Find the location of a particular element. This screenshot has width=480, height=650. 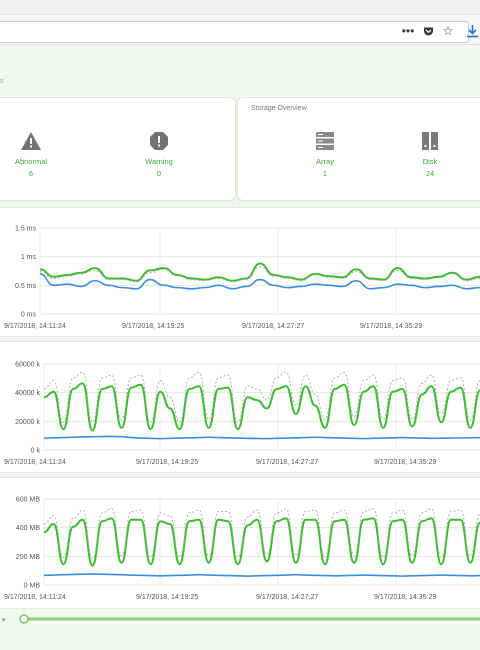

time-range-slider-graphic: / ▾ is located at coordinates (240, 619).